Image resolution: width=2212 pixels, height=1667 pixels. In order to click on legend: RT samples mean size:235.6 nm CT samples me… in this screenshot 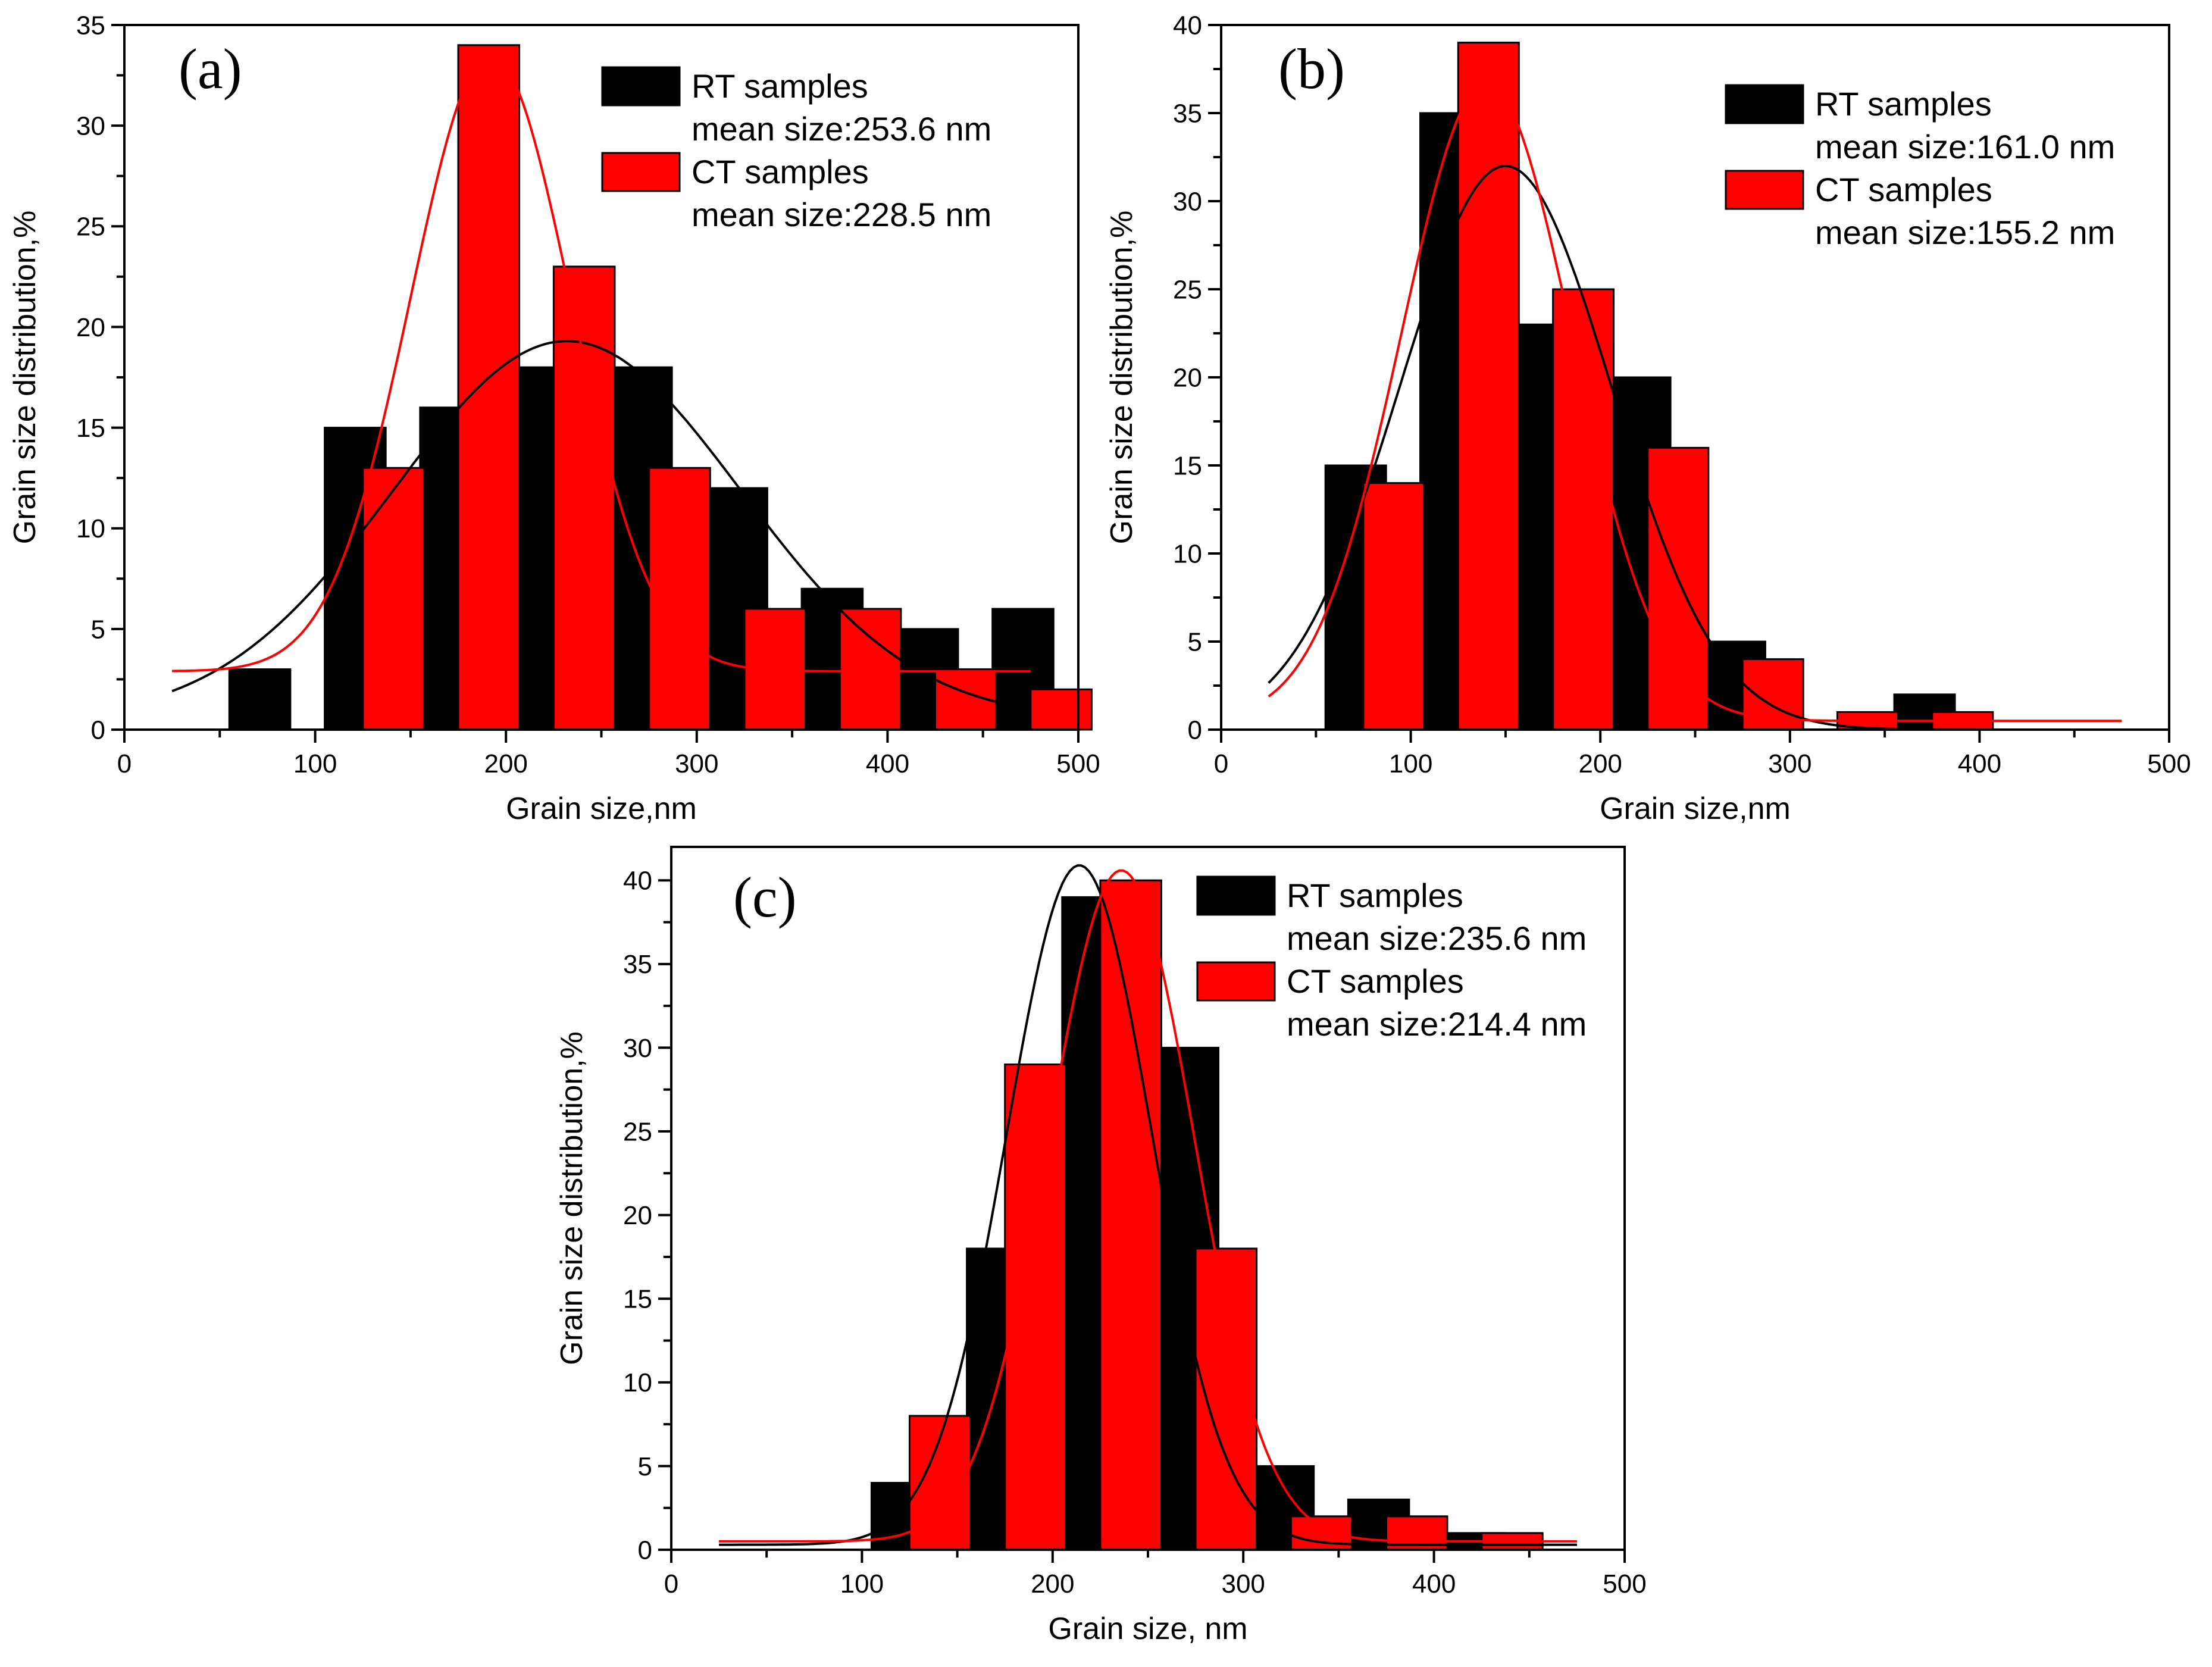, I will do `click(1392, 959)`.